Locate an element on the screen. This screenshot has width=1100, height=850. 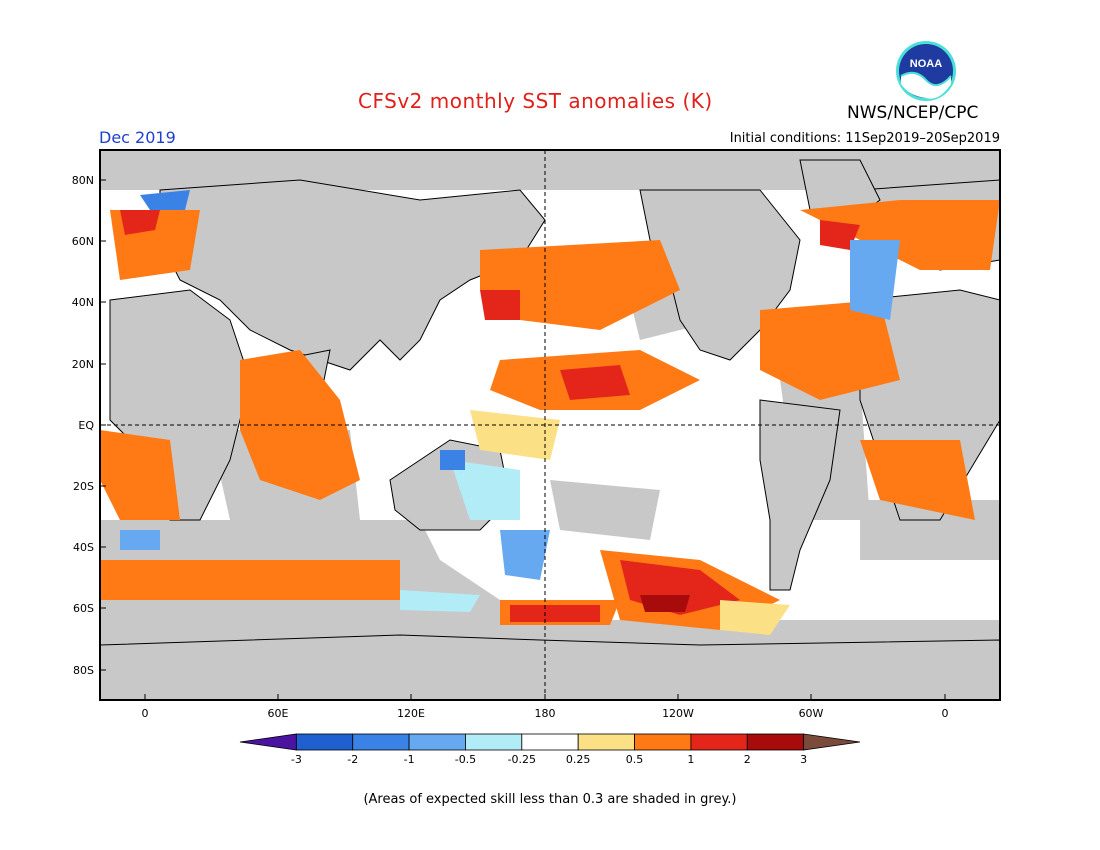
colorbar-label: -1 is located at coordinates (409, 759).